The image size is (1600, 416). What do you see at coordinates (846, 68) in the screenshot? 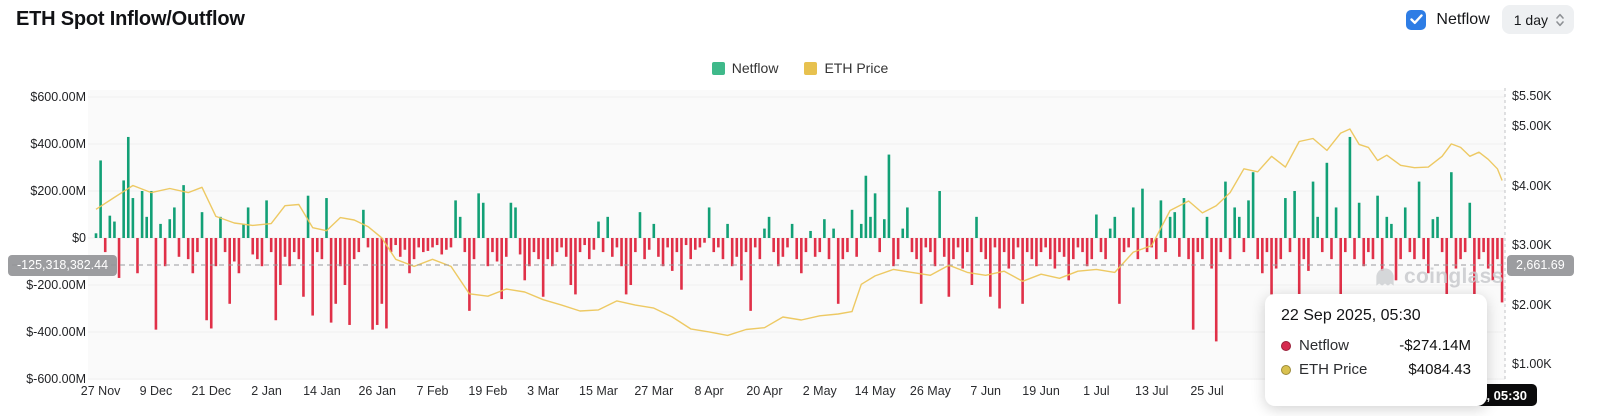
I see `legend-item-eth-price: ETH Price` at bounding box center [846, 68].